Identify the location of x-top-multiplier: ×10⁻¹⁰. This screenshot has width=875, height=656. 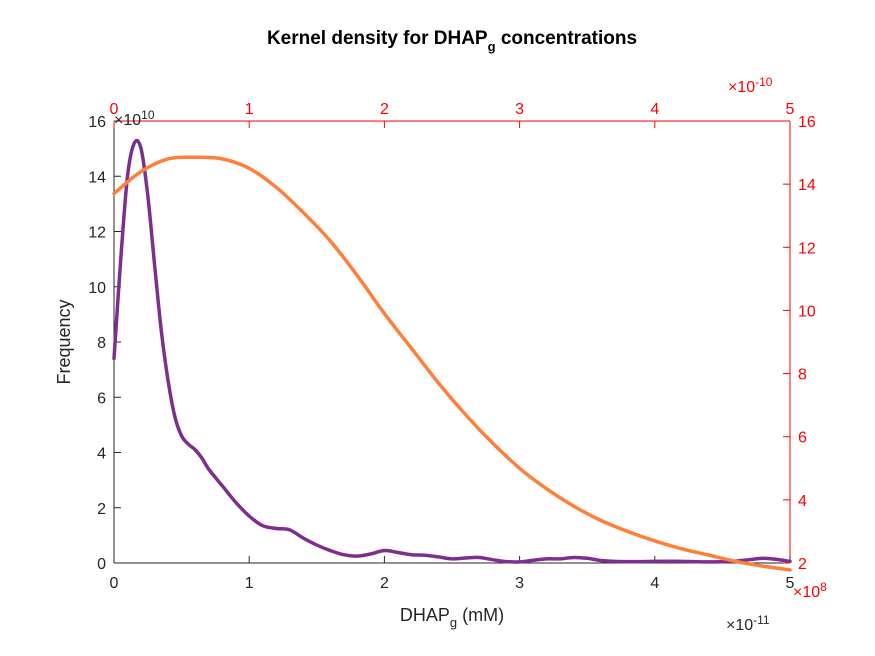
(750, 85).